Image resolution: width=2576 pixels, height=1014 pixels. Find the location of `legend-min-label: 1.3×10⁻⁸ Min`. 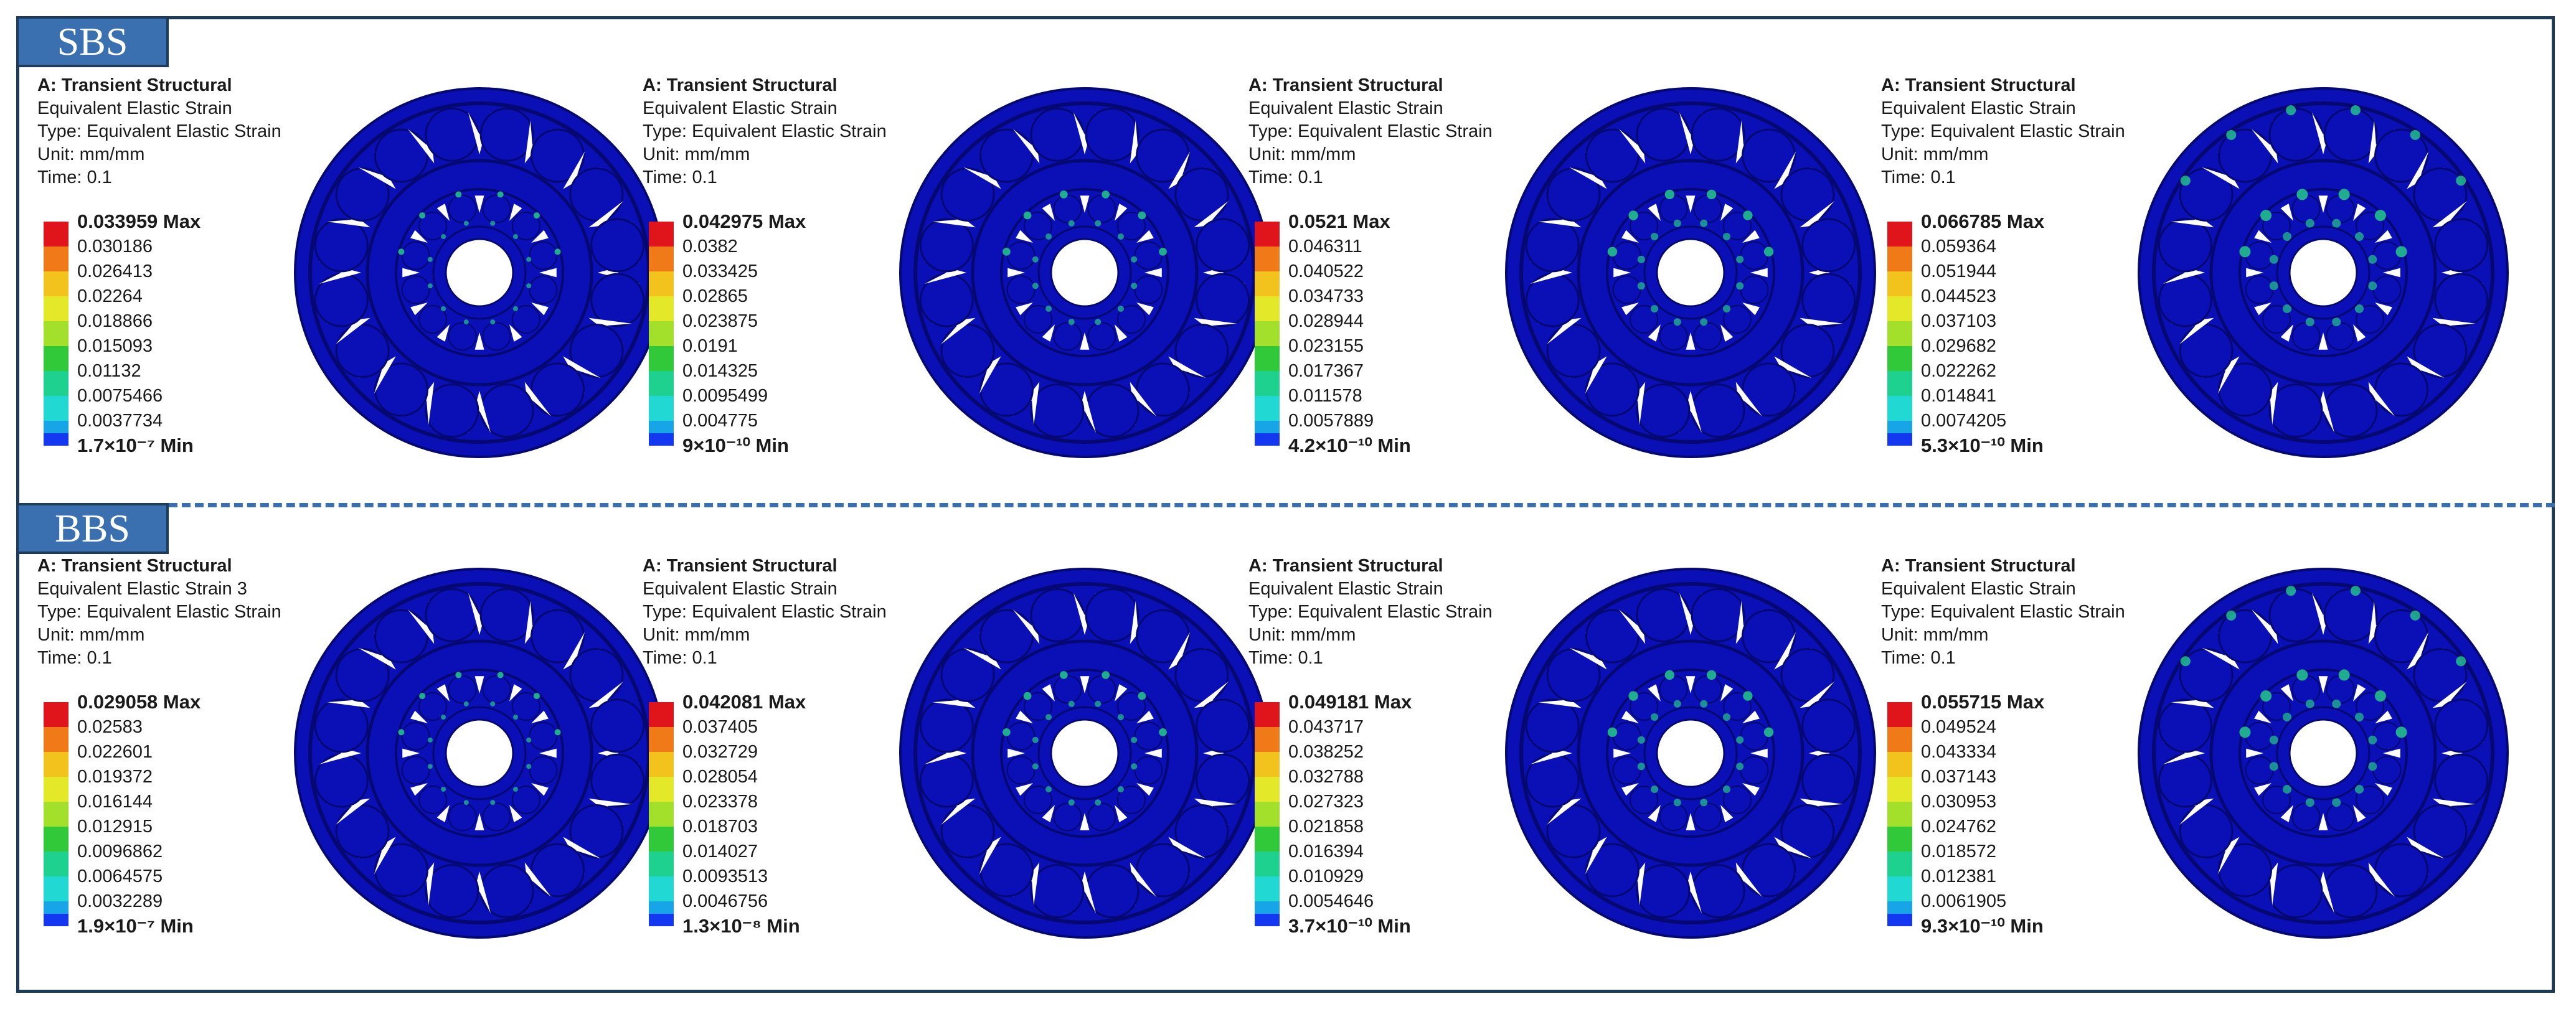

legend-min-label: 1.3×10⁻⁸ Min is located at coordinates (741, 926).